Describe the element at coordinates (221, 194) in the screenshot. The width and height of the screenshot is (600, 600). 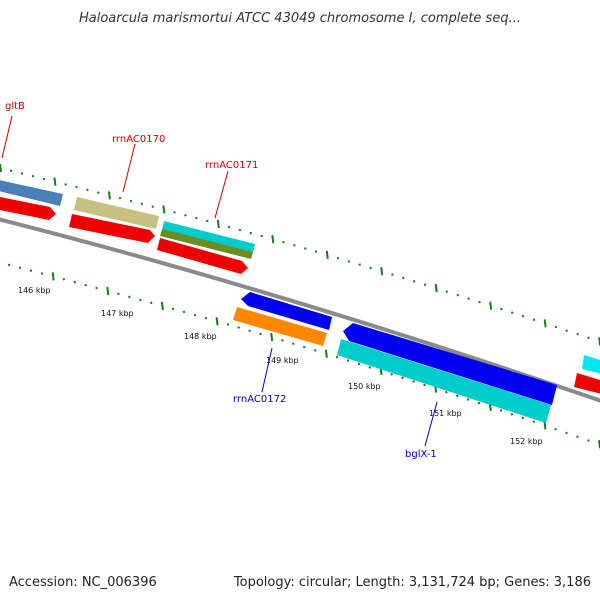
I see `rrnAC0171-leader-line` at that location.